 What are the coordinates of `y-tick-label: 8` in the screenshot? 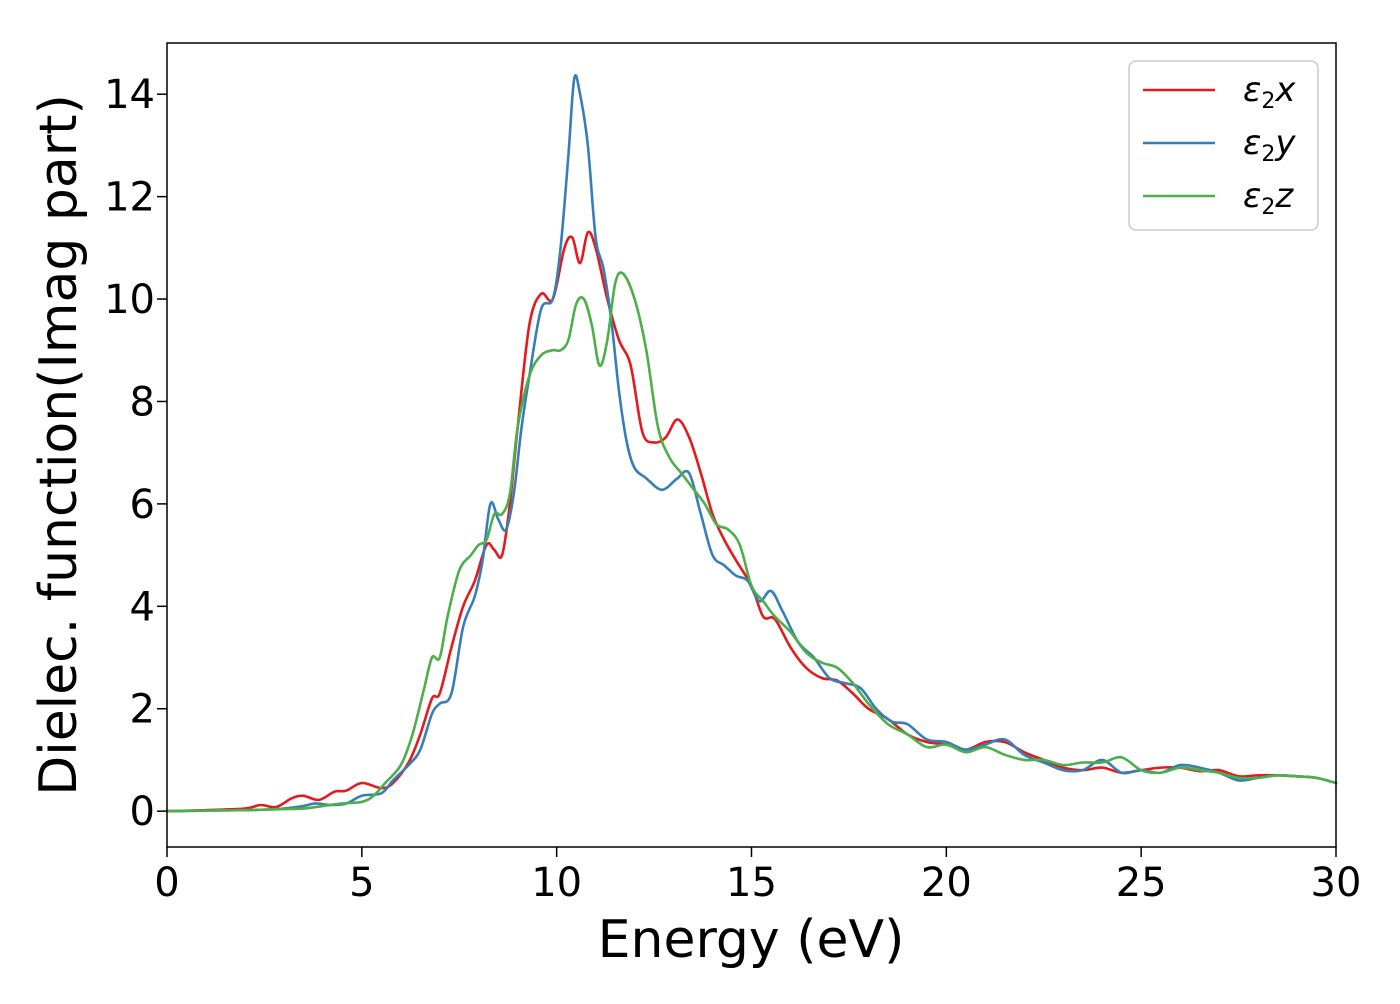 It's located at (142, 402).